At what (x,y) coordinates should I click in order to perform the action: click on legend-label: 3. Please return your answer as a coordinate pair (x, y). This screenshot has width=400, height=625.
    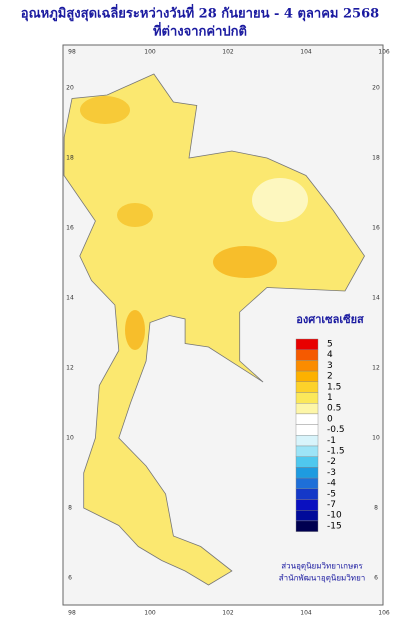
    Looking at the image, I should click on (330, 366).